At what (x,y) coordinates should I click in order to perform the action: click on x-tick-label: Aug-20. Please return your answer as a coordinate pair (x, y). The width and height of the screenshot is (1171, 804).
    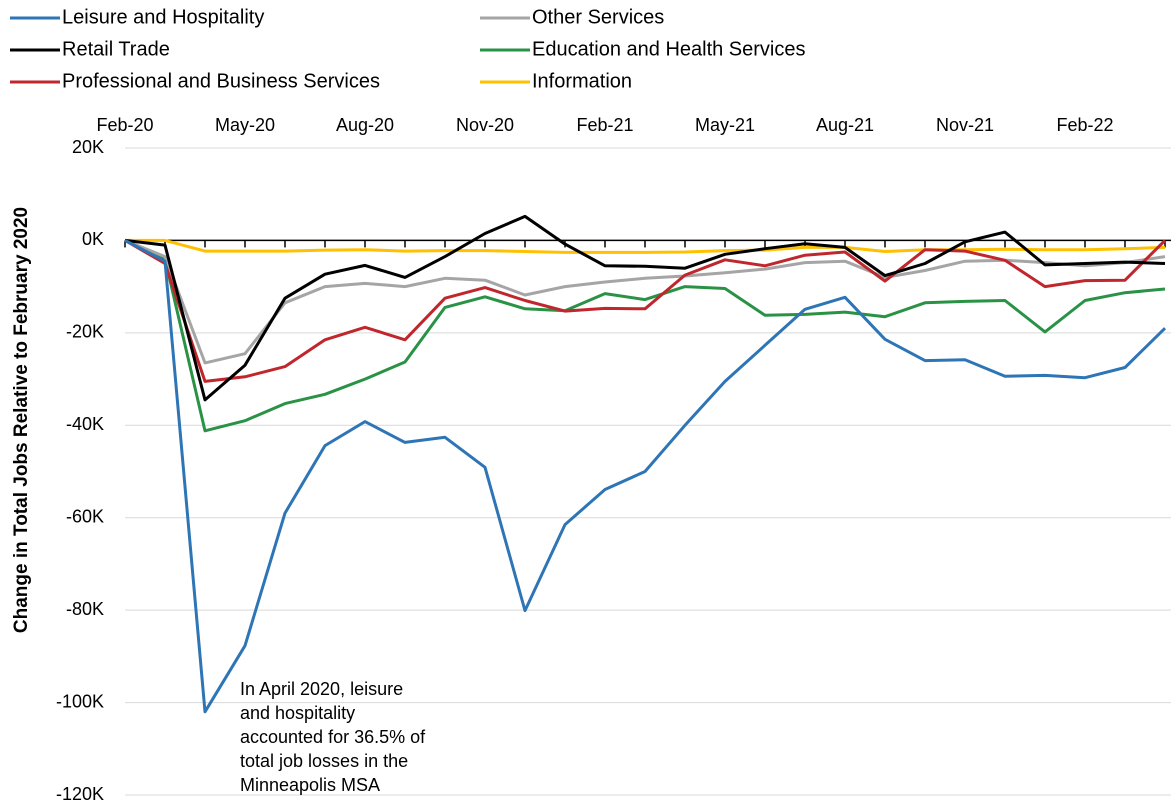
    Looking at the image, I should click on (365, 125).